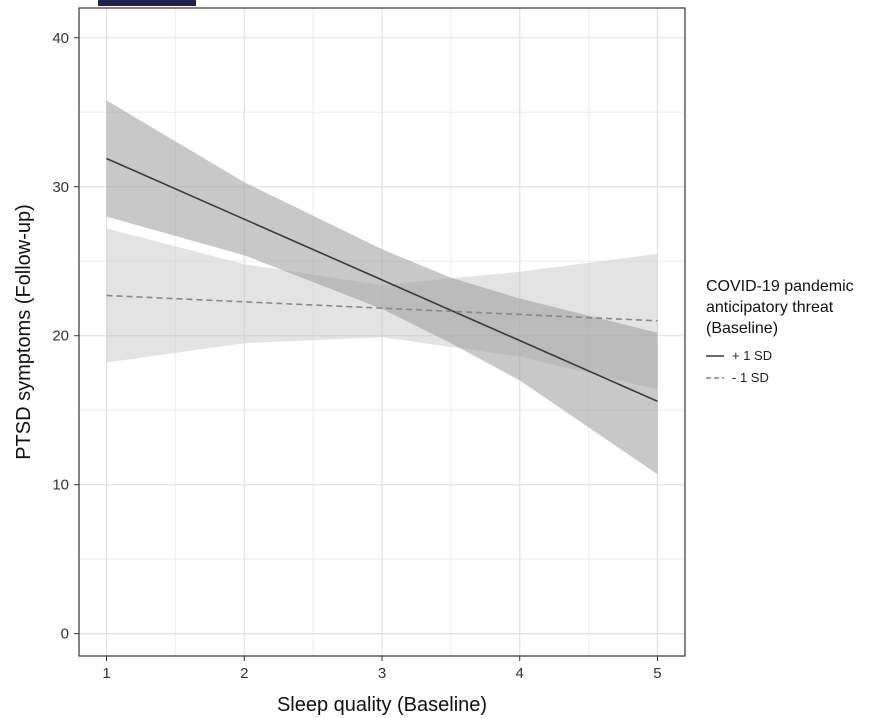  What do you see at coordinates (60, 187) in the screenshot?
I see `y-tick-label: 30` at bounding box center [60, 187].